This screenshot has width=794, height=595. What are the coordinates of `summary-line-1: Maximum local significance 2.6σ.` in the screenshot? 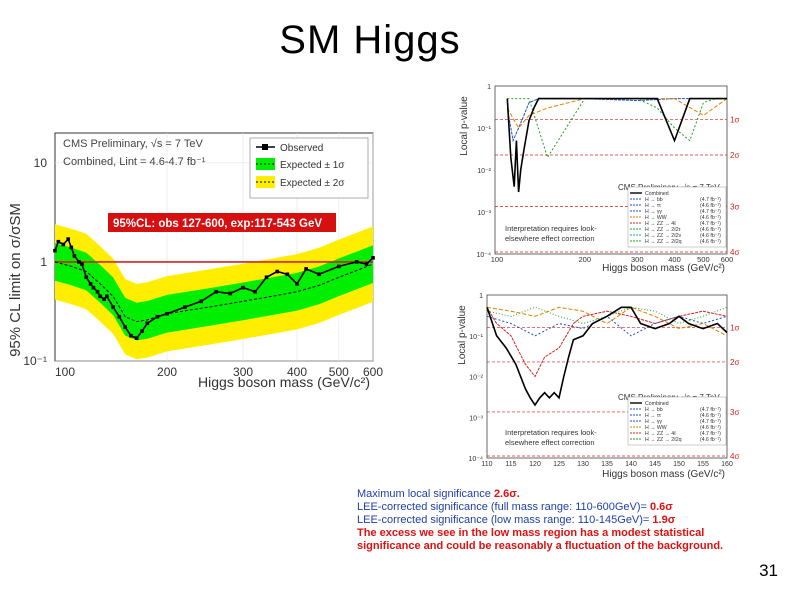 It's located at (438, 494).